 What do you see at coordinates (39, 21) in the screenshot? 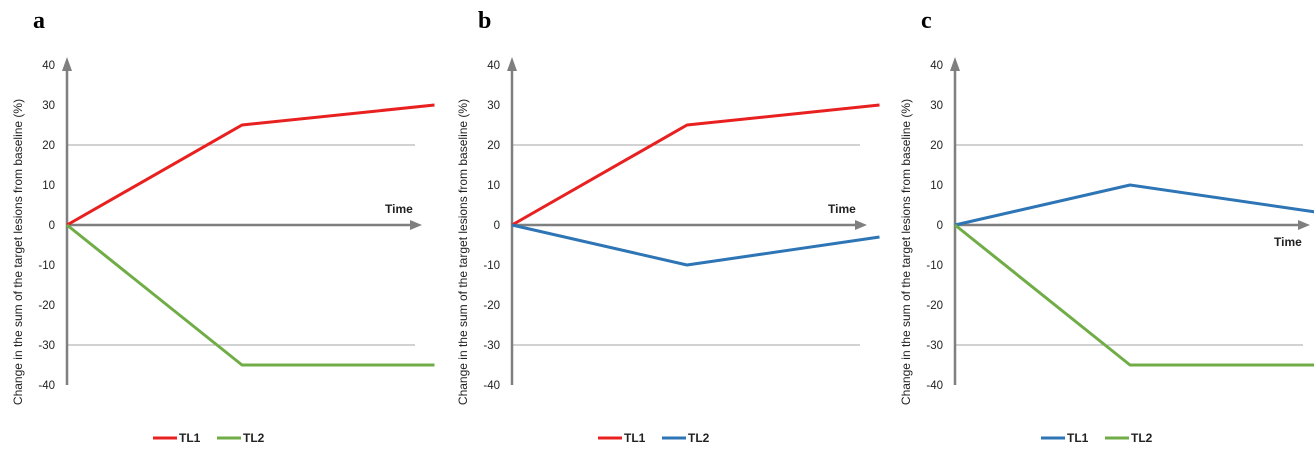
I see `panel-letter: a` at bounding box center [39, 21].